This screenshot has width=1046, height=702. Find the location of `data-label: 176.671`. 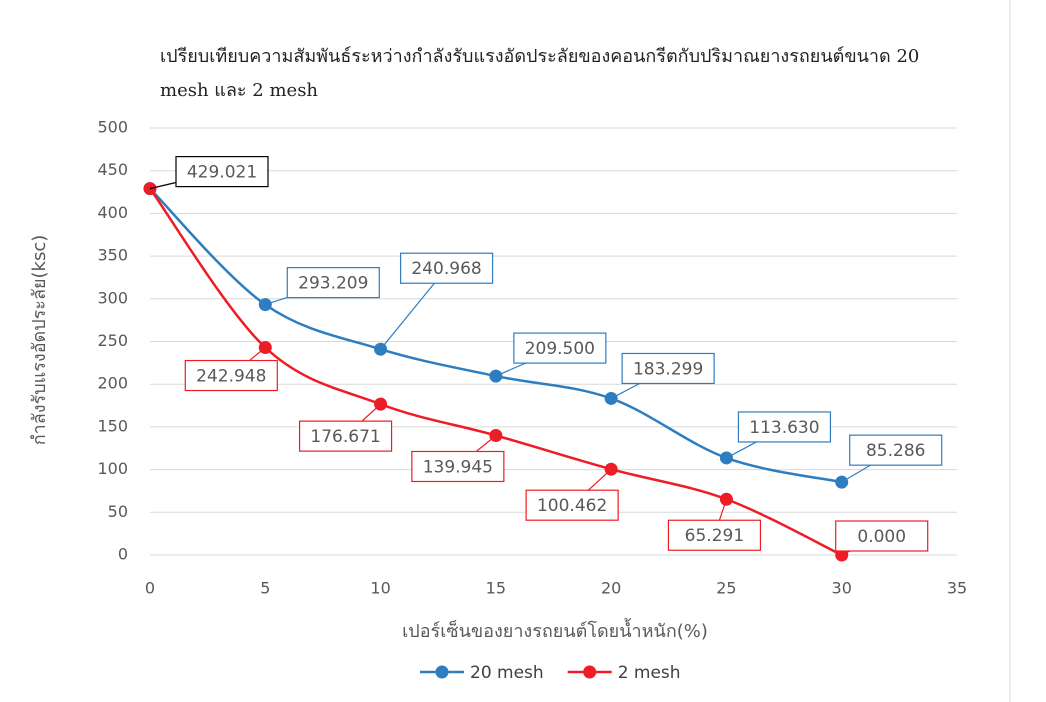

data-label: 176.671 is located at coordinates (345, 437).